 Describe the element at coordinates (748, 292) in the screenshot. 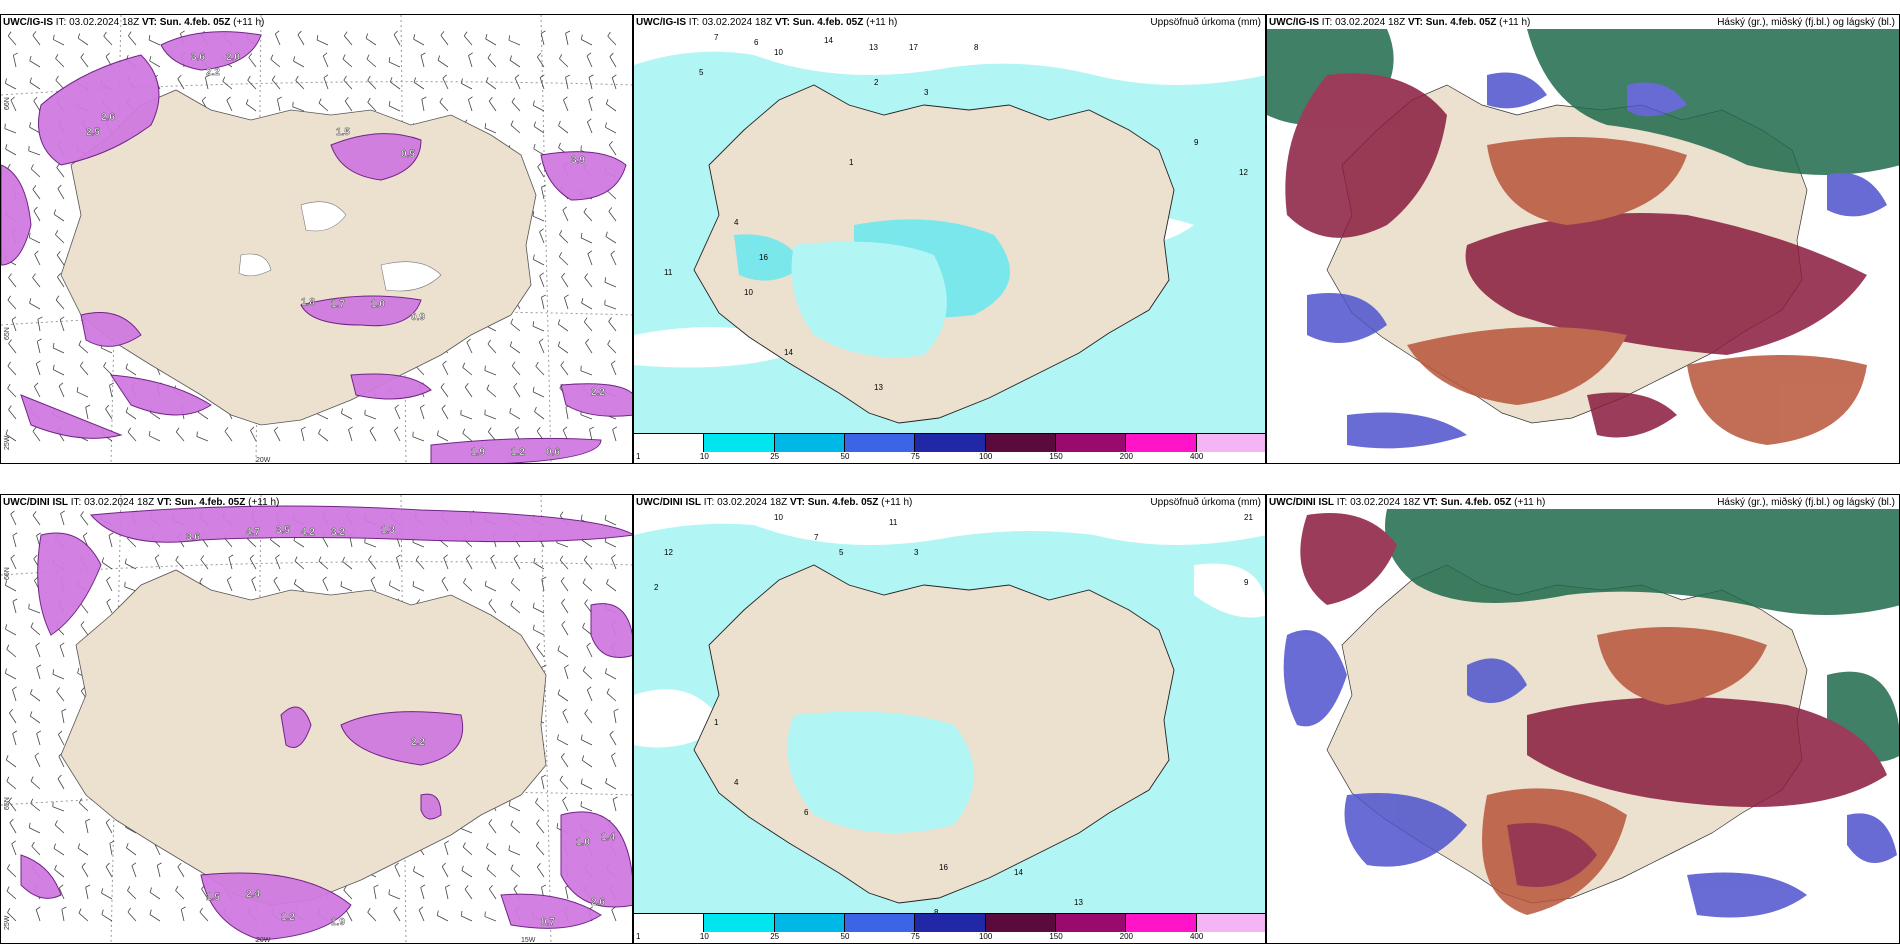

I see `precip-value-label: 10` at that location.